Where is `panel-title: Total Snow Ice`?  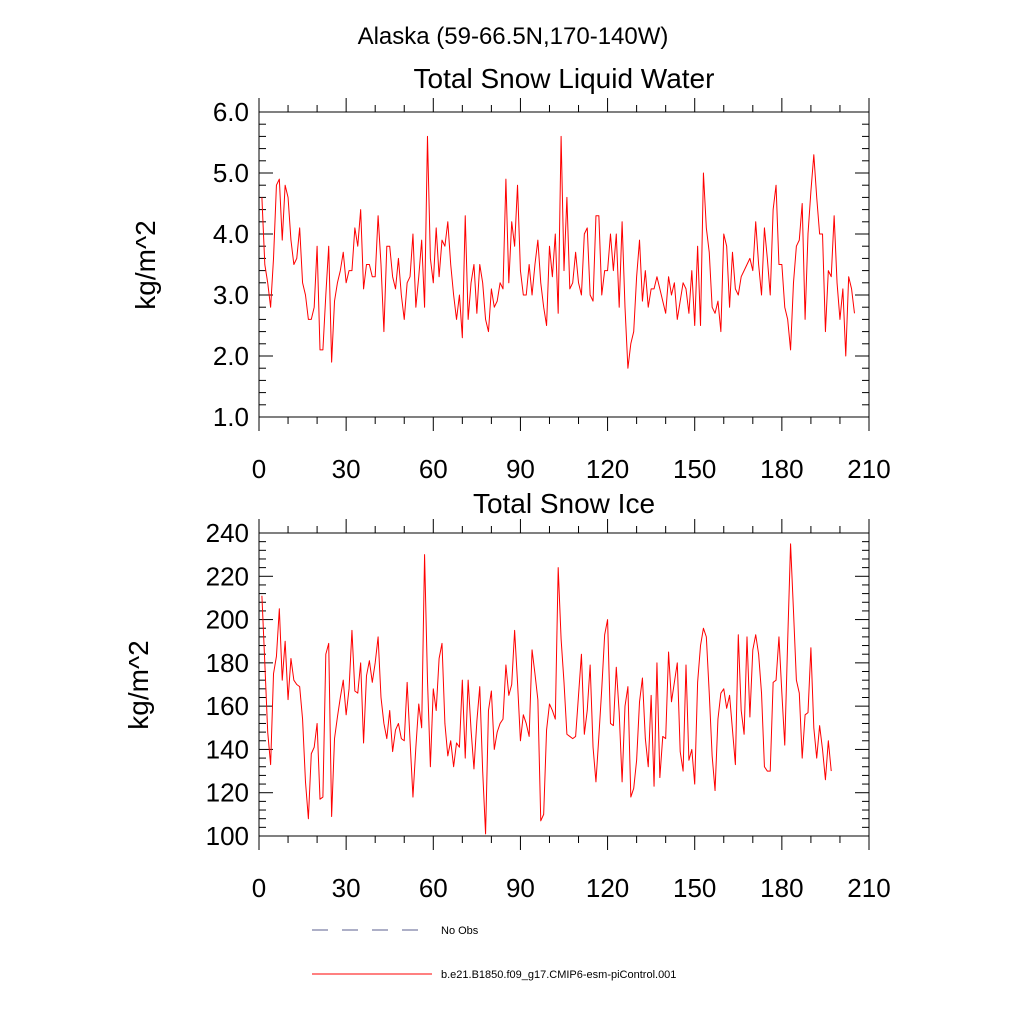 panel-title: Total Snow Ice is located at coordinates (564, 503).